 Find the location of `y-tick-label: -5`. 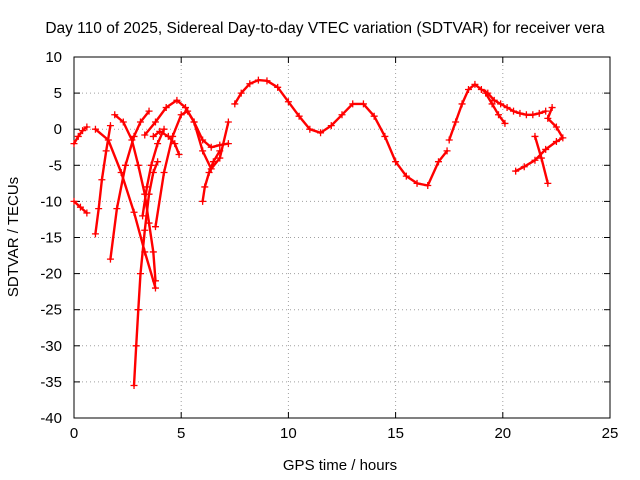

y-tick-label: -5 is located at coordinates (55, 165).